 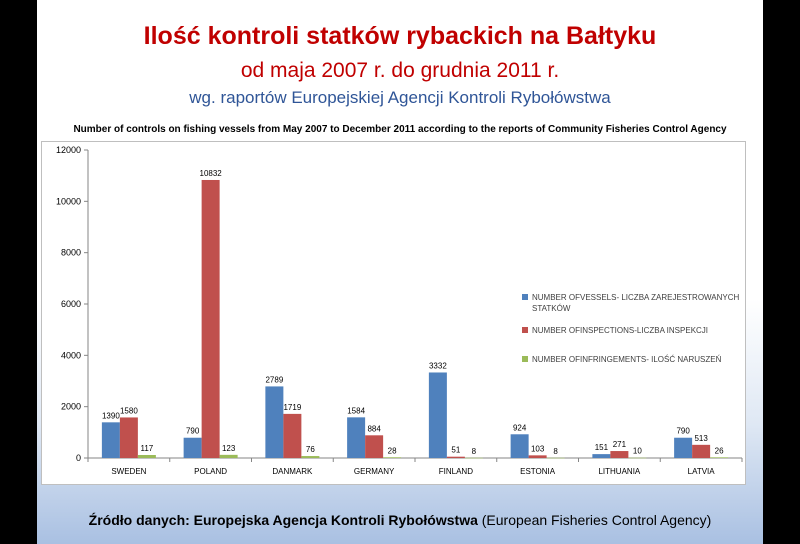 I want to click on data-label: 2789, so click(x=274, y=379).